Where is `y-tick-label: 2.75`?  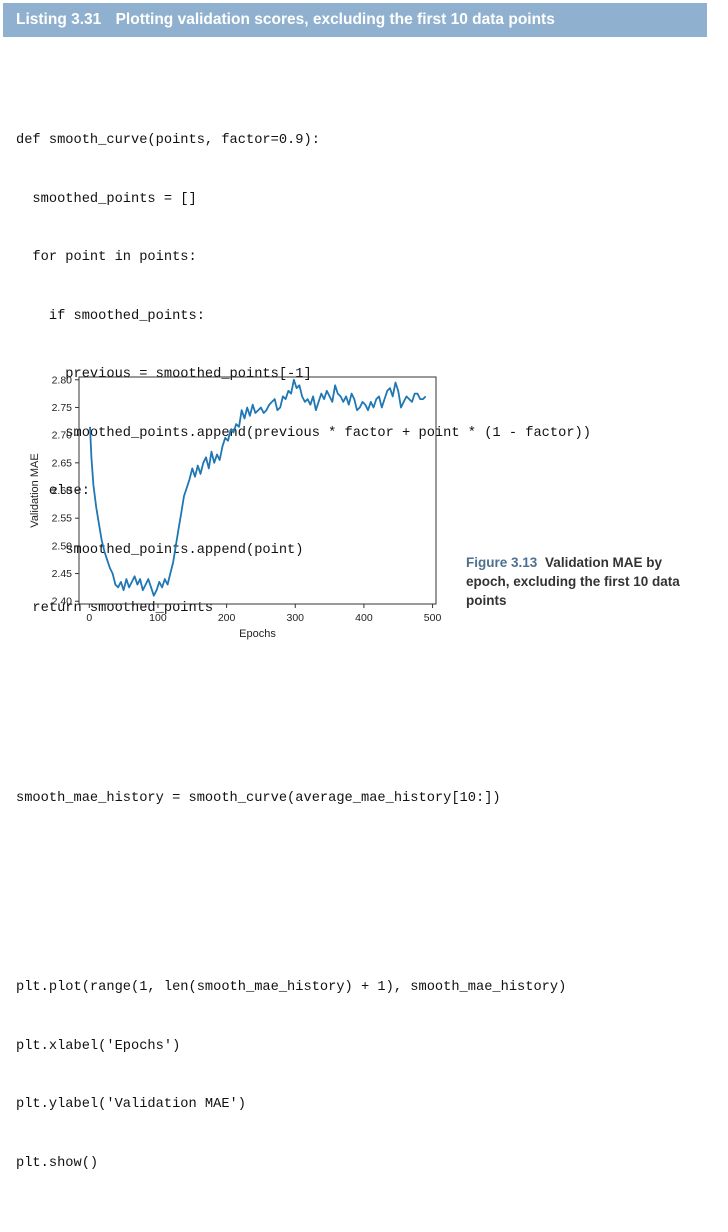 y-tick-label: 2.75 is located at coordinates (62, 408).